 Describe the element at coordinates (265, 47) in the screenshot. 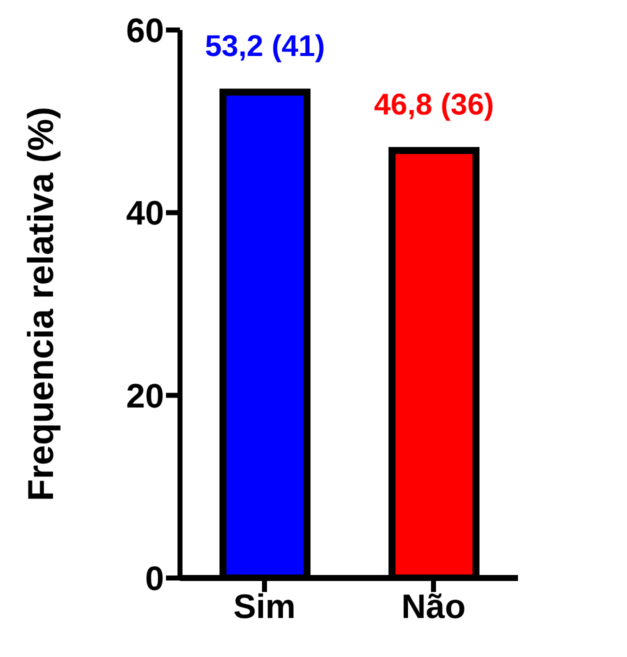

I see `data-label: 53,2 (41)` at that location.